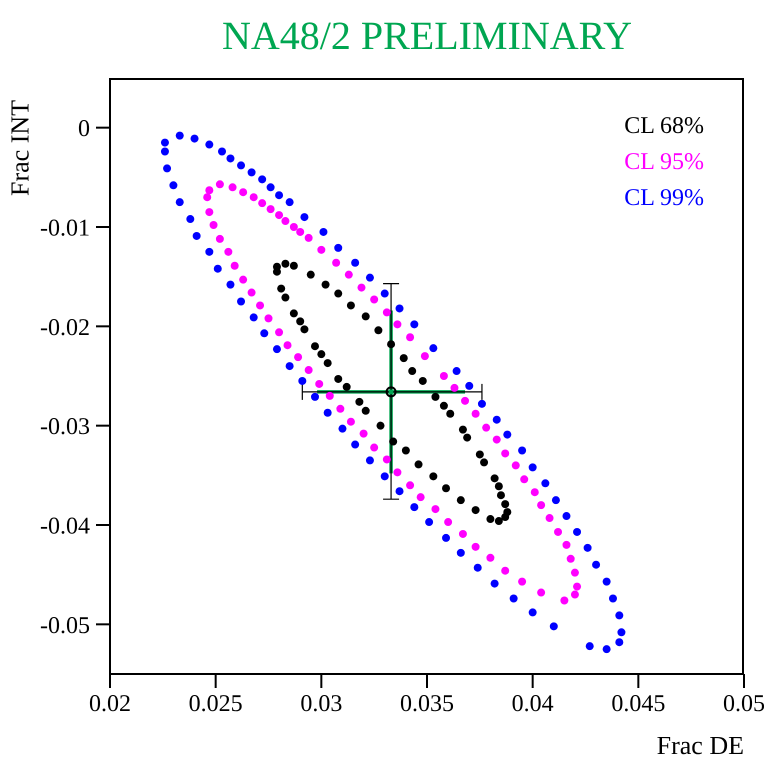  I want to click on y-tick-label: -0.03, so click(65, 427).